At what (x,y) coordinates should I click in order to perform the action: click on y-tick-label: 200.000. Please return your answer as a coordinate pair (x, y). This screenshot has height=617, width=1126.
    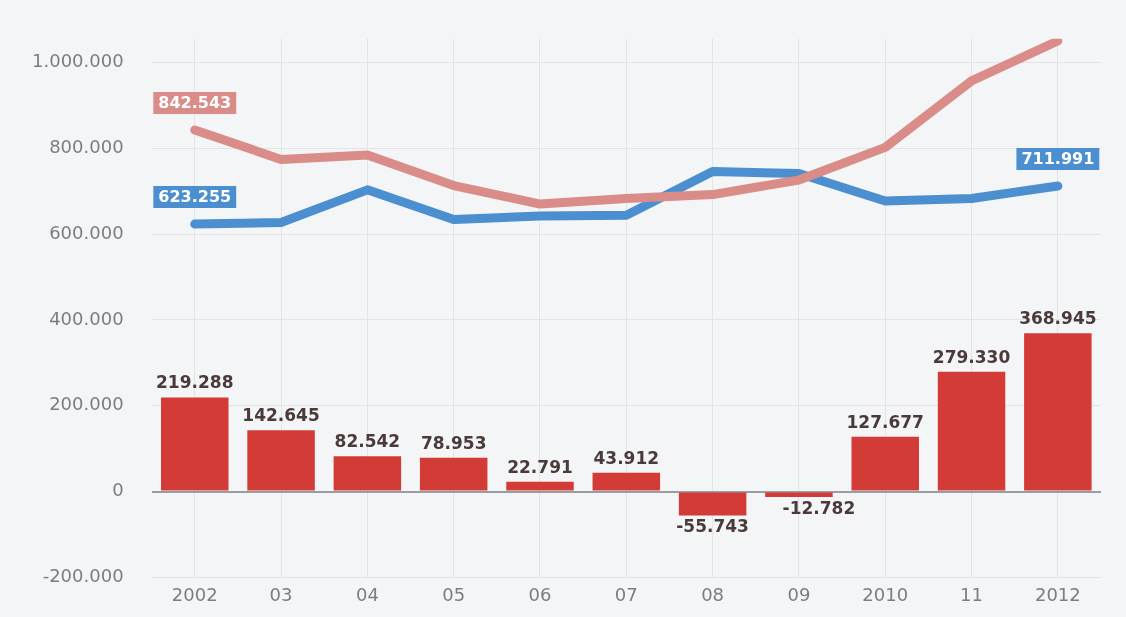
    Looking at the image, I should click on (86, 404).